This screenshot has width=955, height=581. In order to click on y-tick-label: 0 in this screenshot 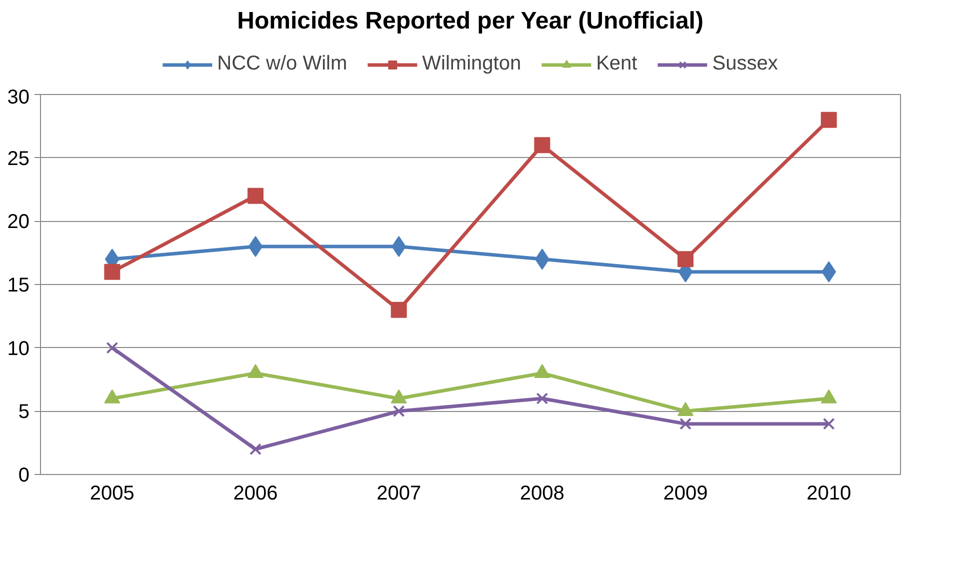, I will do `click(24, 475)`.